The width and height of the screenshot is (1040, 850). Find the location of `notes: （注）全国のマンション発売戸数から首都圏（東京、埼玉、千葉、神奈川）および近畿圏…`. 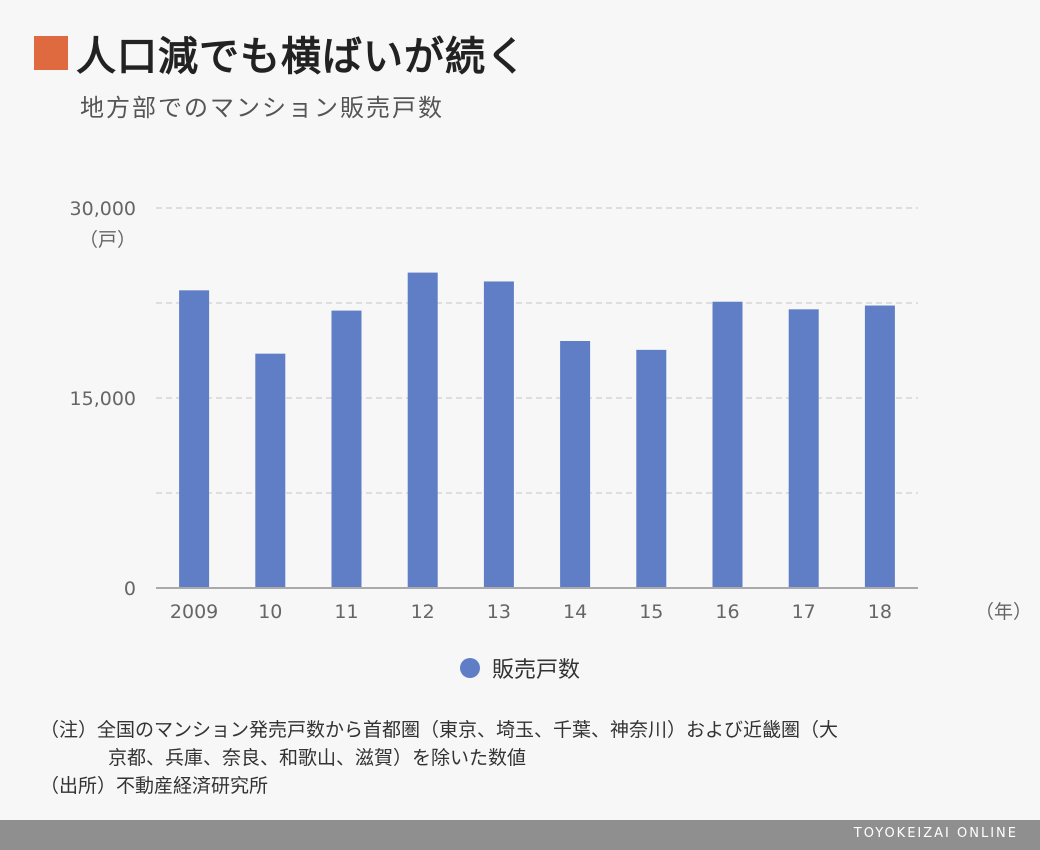

notes: （注）全国のマンション発売戸数から首都圏（東京、埼玉、千葉、神奈川）および近畿圏… is located at coordinates (540, 758).